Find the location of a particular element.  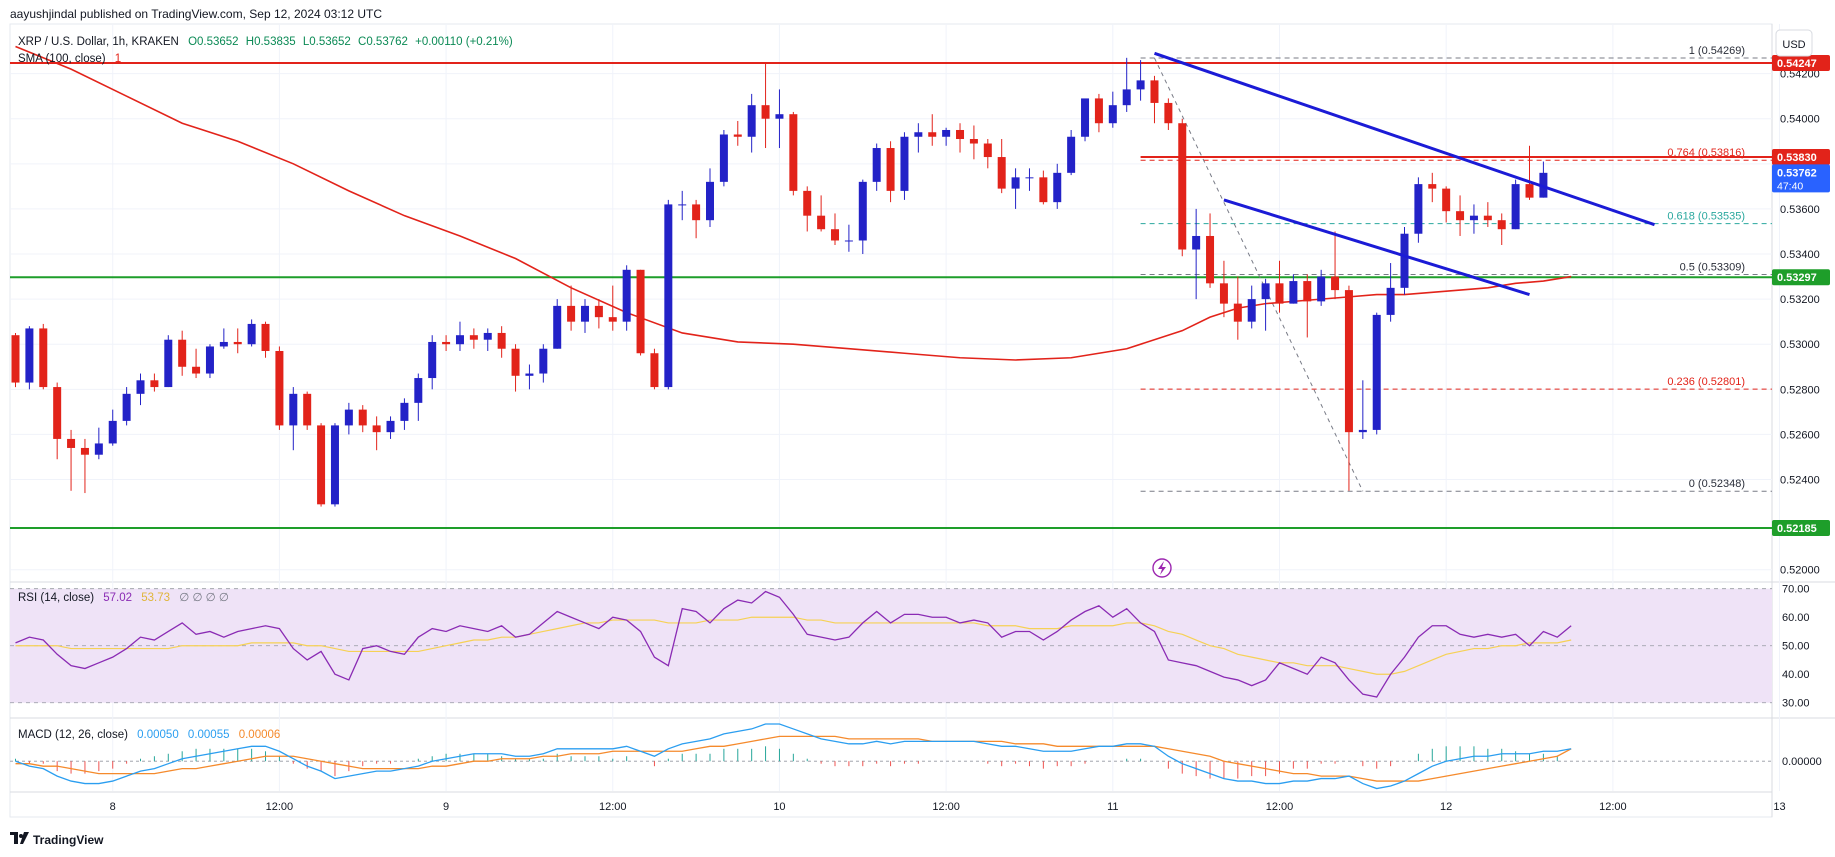

macd-line is located at coordinates (793, 756).